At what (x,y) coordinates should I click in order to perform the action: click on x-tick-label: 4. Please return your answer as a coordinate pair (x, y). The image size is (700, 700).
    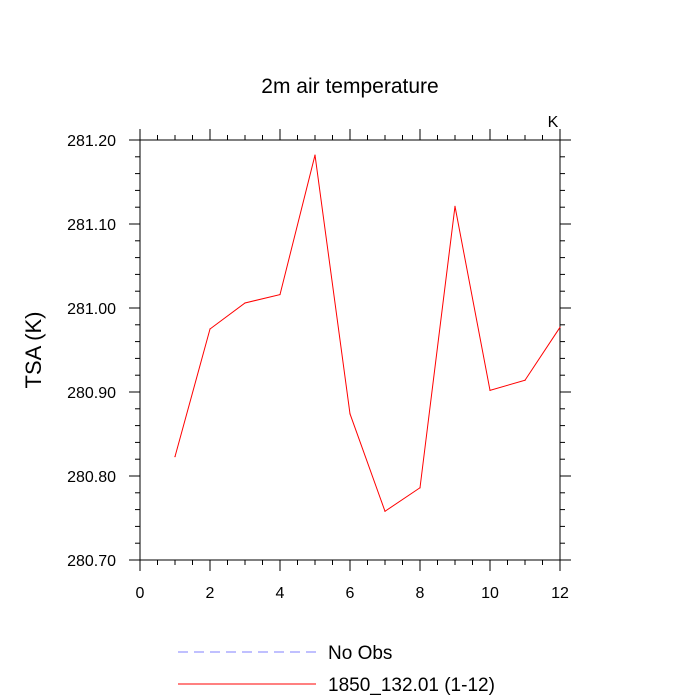
    Looking at the image, I should click on (280, 593).